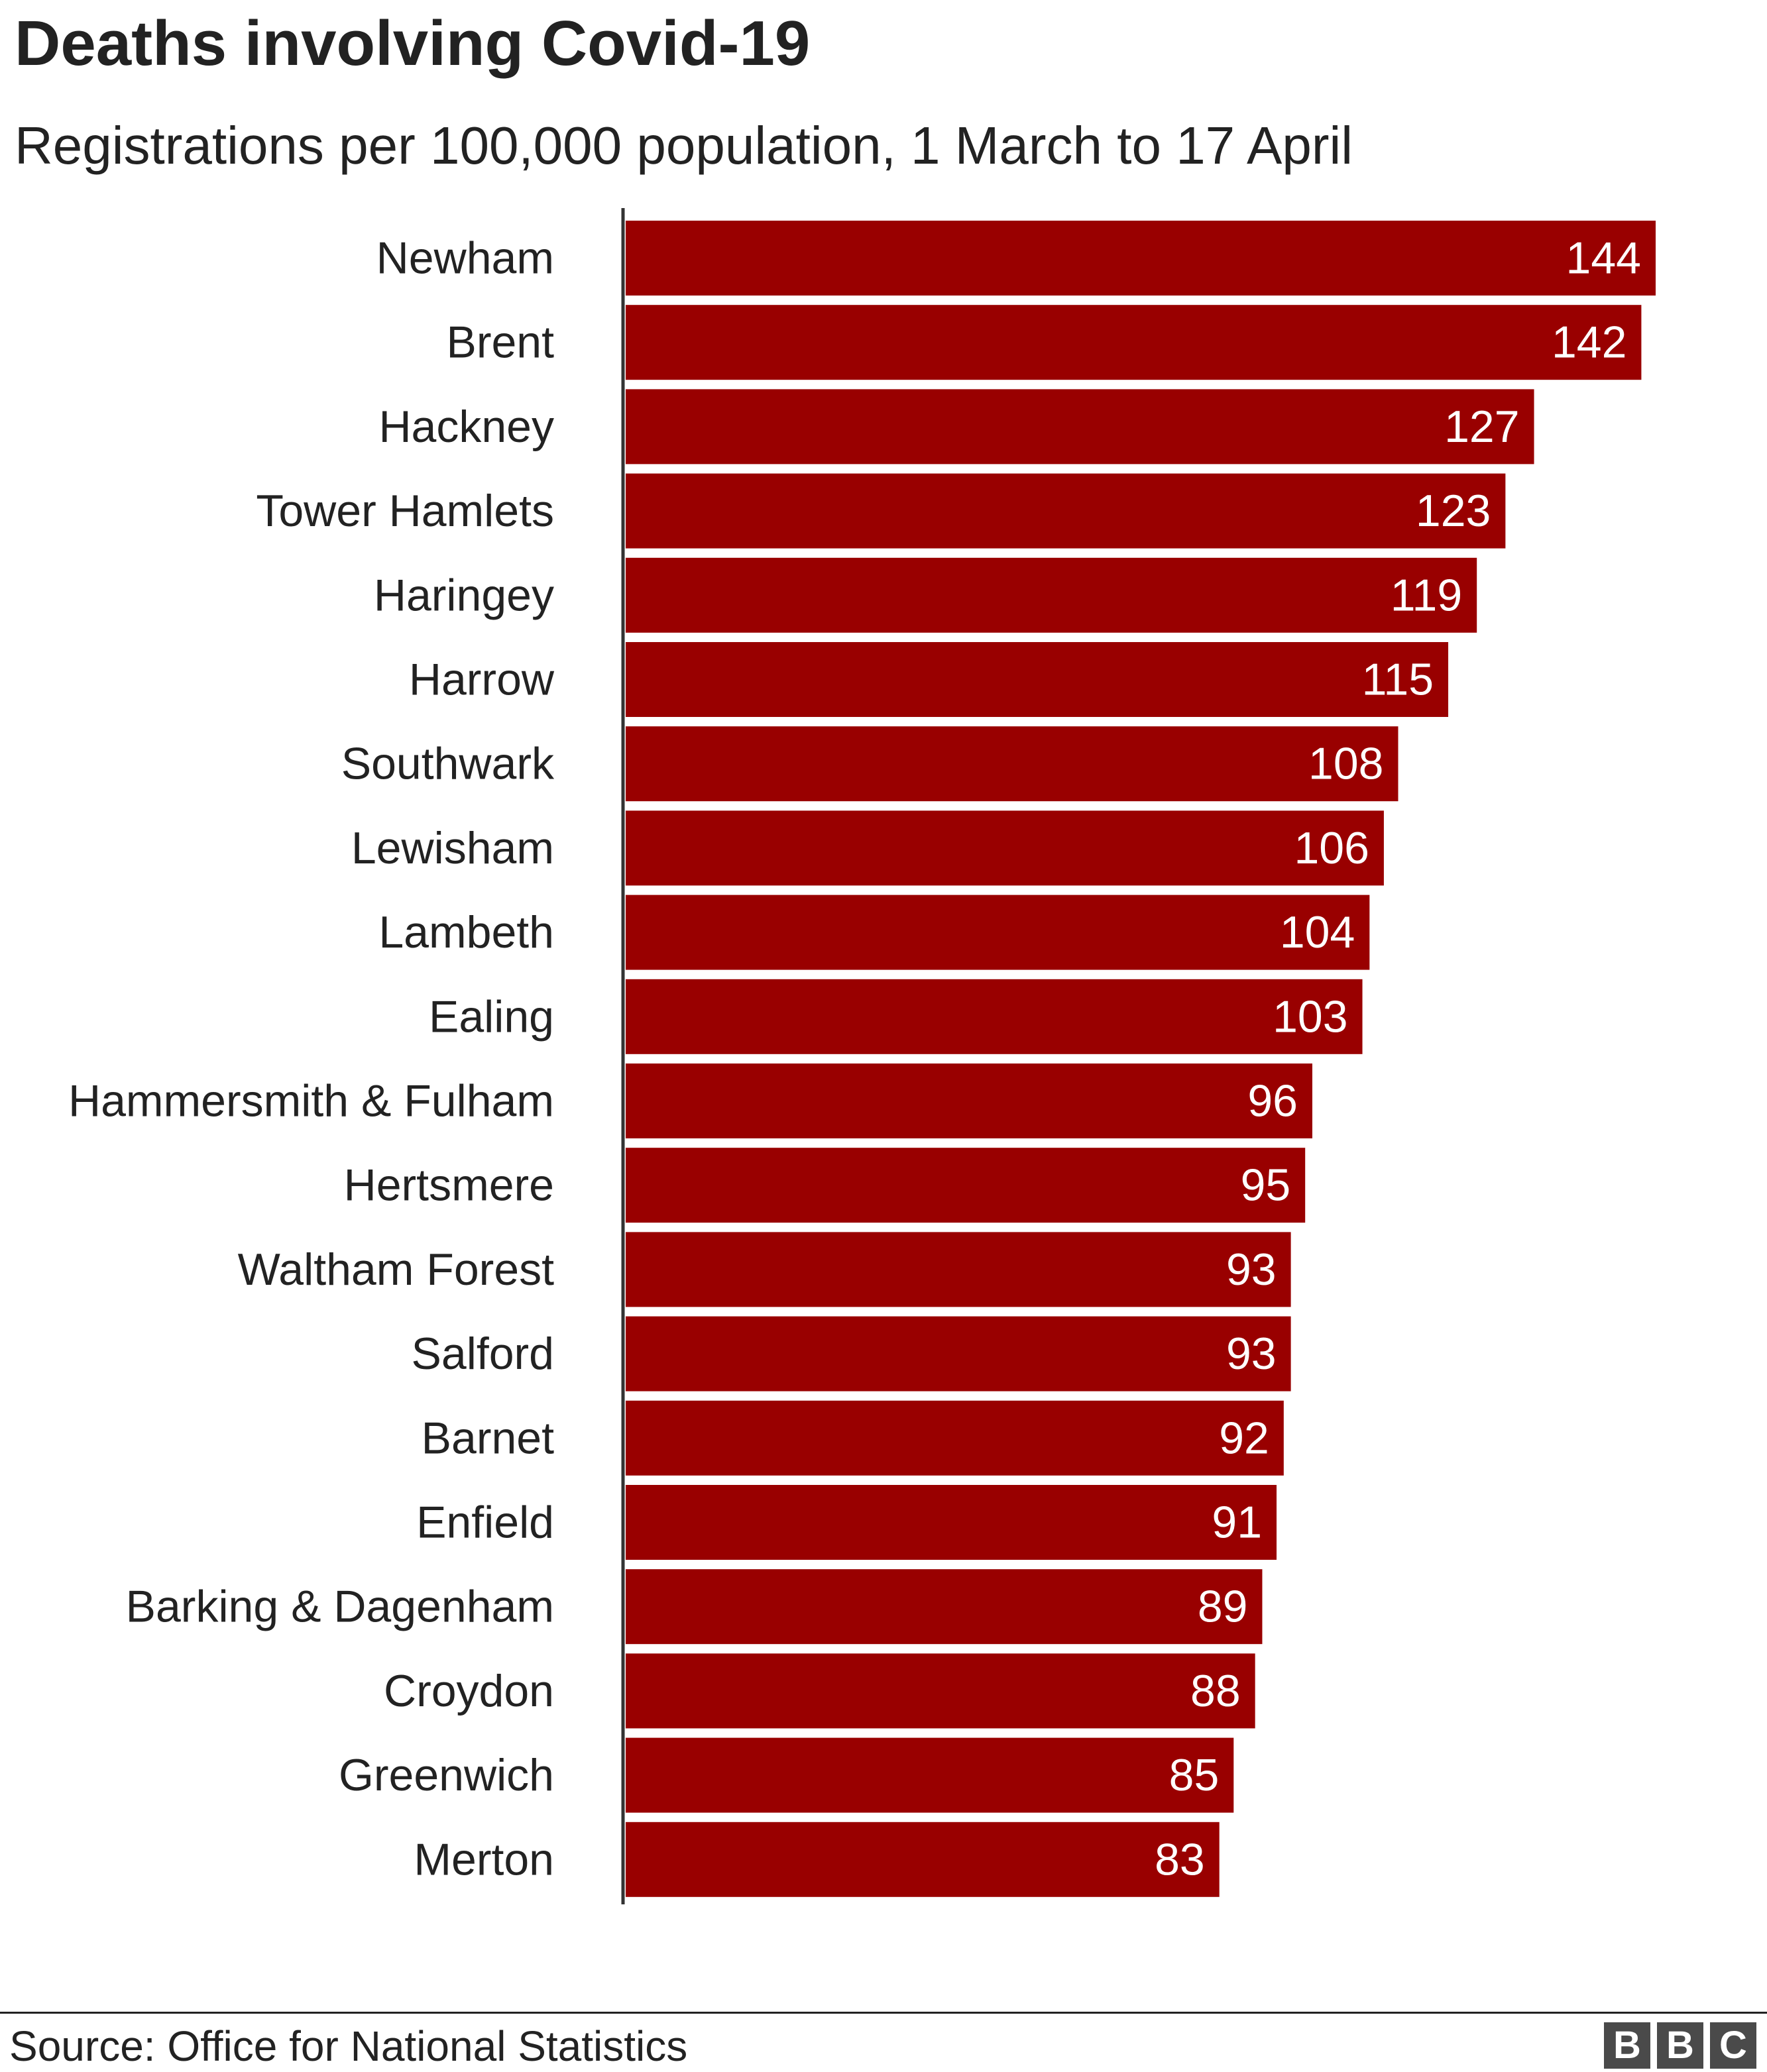 The width and height of the screenshot is (1767, 2072). I want to click on category-label: Croydon, so click(469, 1691).